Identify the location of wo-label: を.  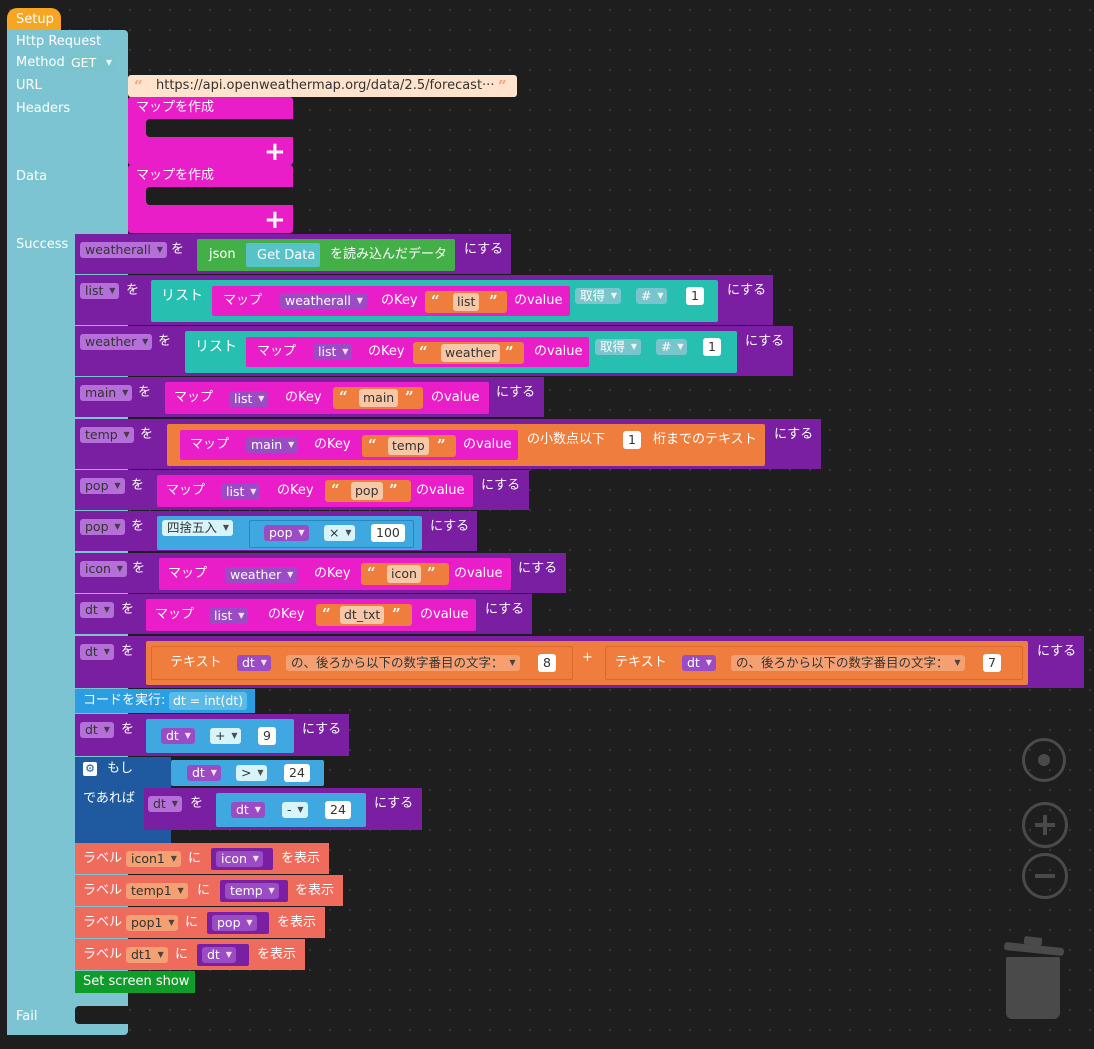
(138, 485).